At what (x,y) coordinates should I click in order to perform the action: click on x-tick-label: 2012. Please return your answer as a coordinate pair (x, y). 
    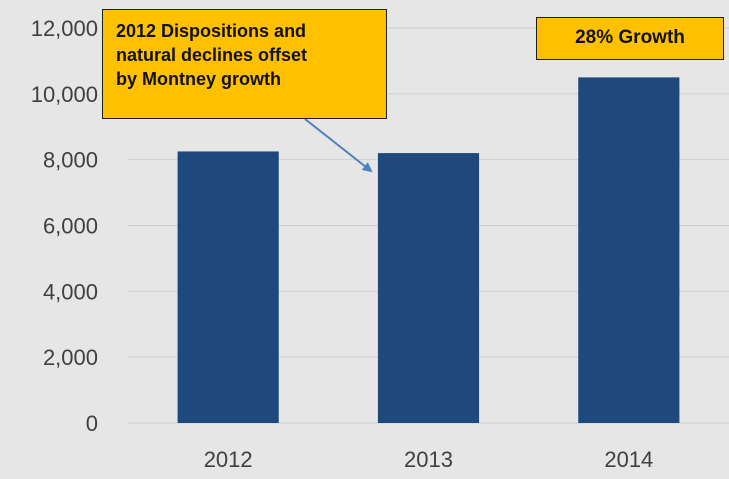
    Looking at the image, I should click on (228, 459).